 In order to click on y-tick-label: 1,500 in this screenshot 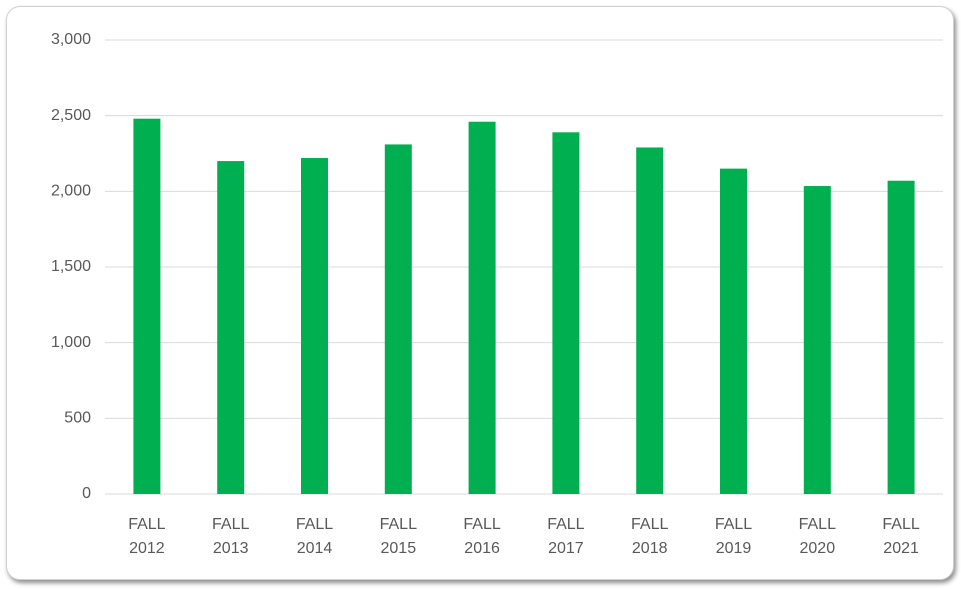, I will do `click(71, 266)`.